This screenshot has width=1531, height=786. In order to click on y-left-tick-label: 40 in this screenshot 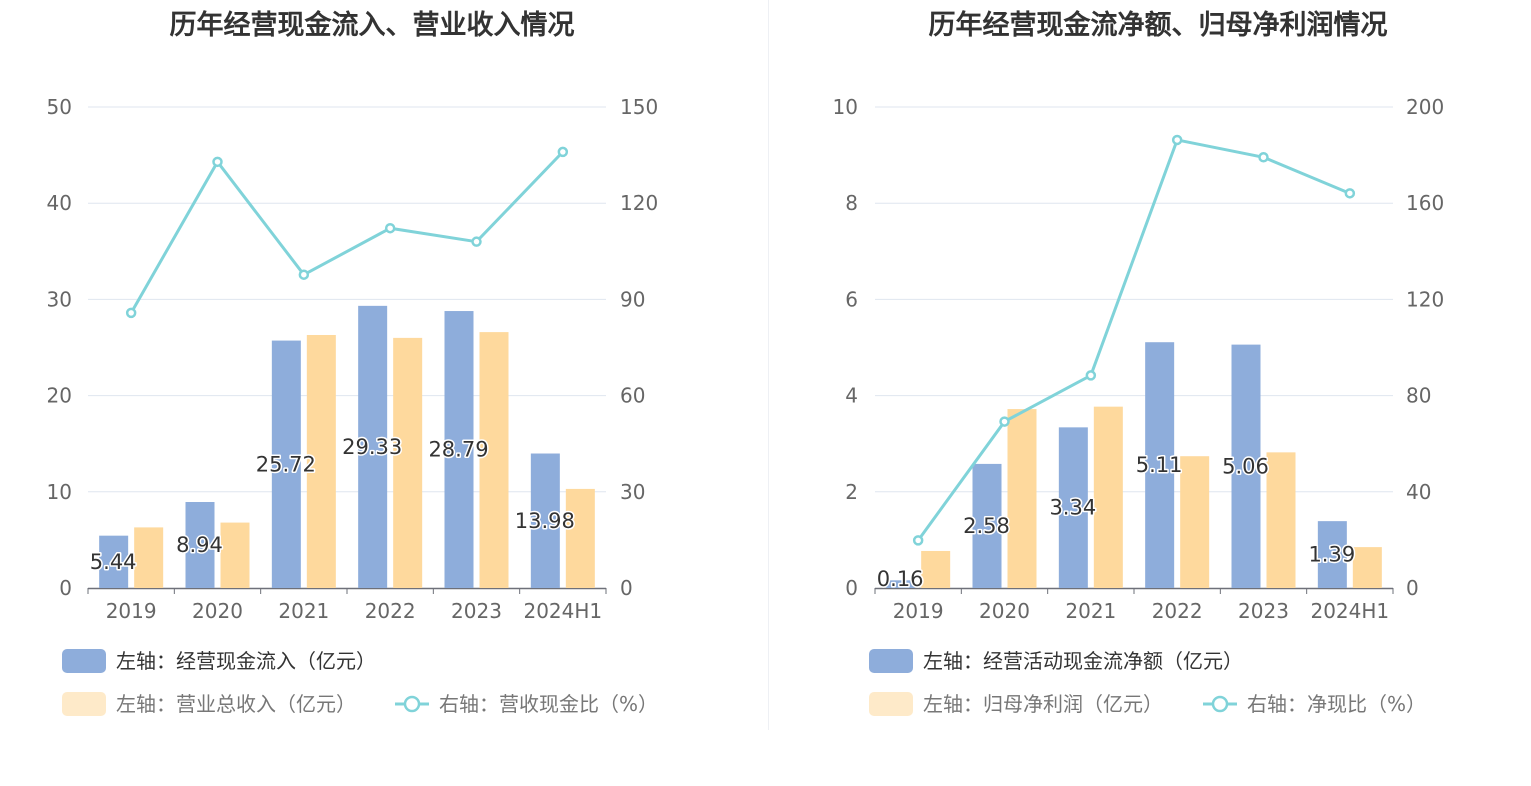, I will do `click(59, 203)`.